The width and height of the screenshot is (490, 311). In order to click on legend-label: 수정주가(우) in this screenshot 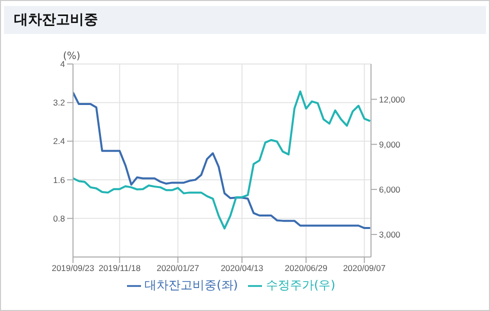, I will do `click(301, 285)`.